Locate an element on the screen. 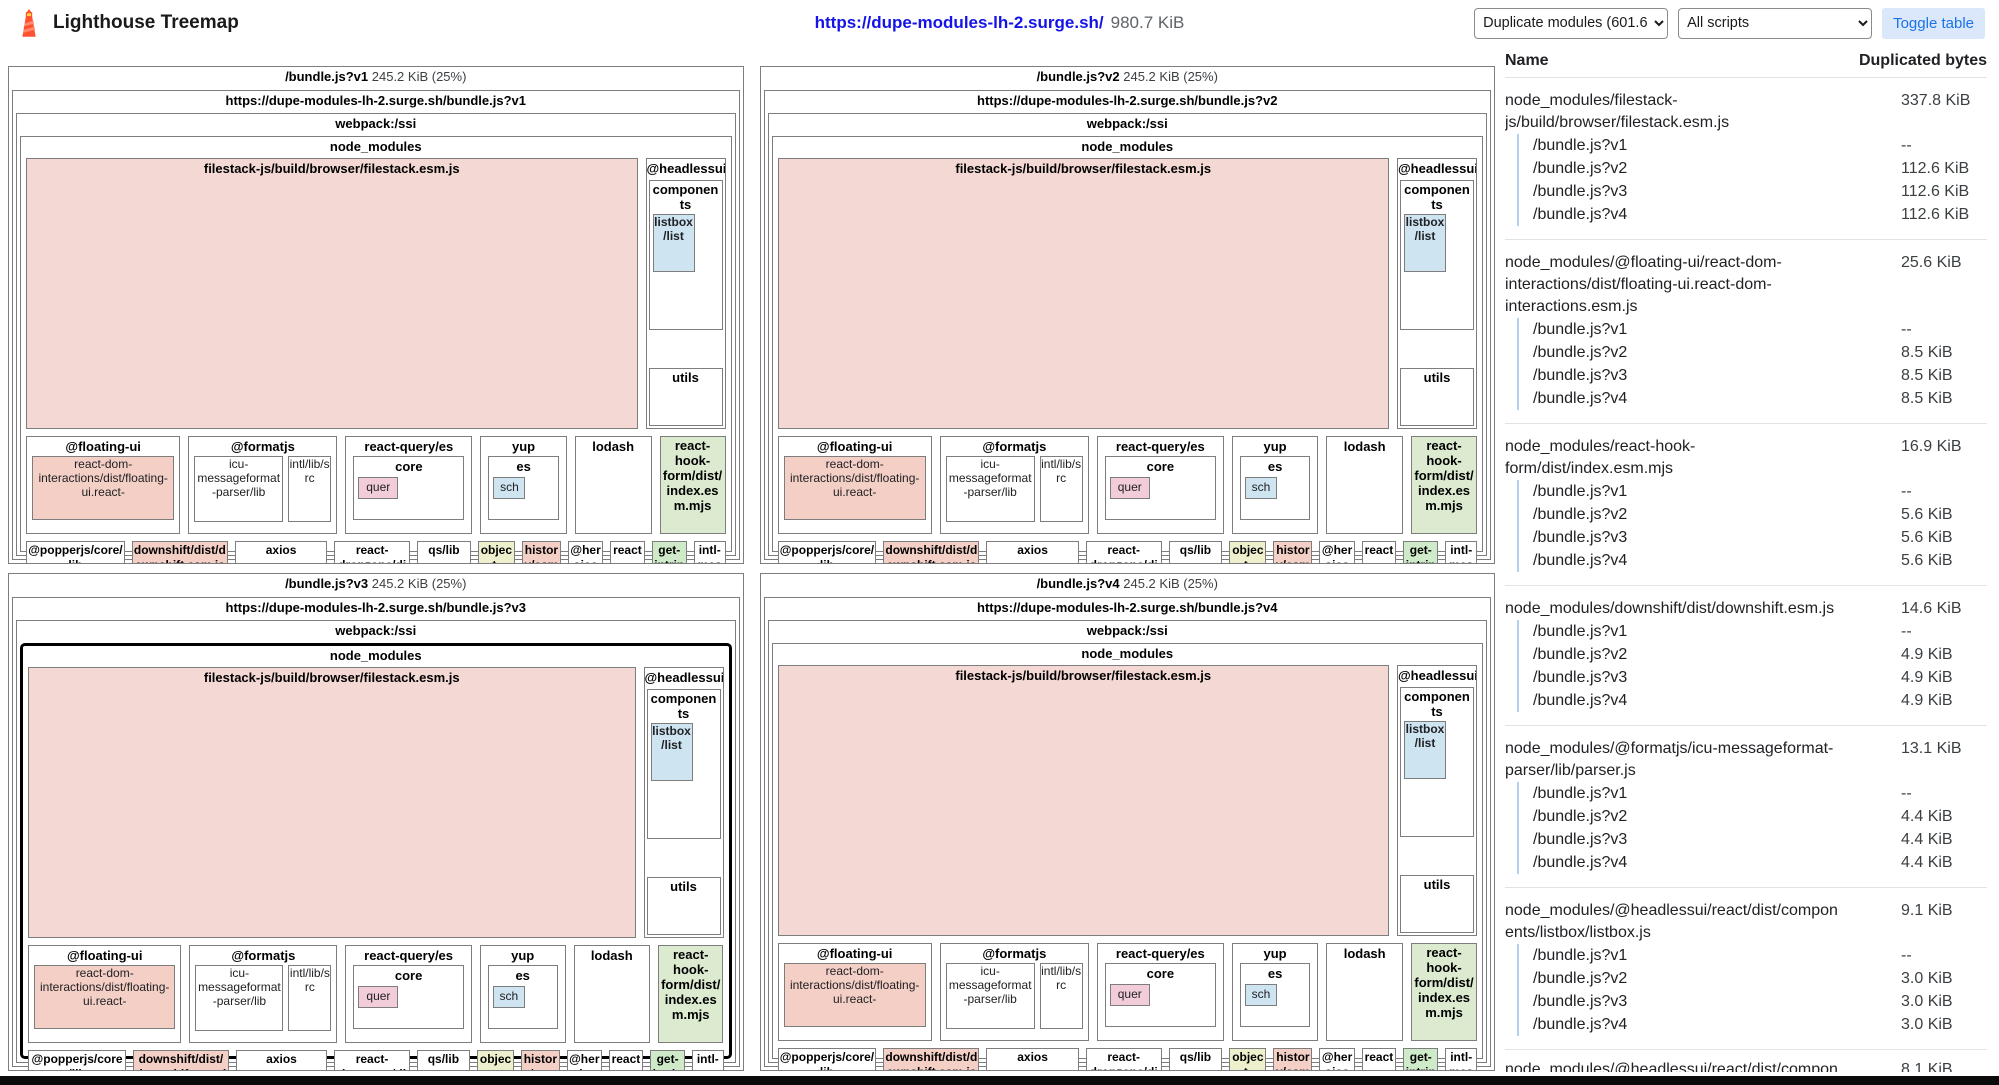 This screenshot has height=1085, width=1999. bundle-entry-row: /bundle.js?v4 4.4 KiB is located at coordinates (1746, 862).